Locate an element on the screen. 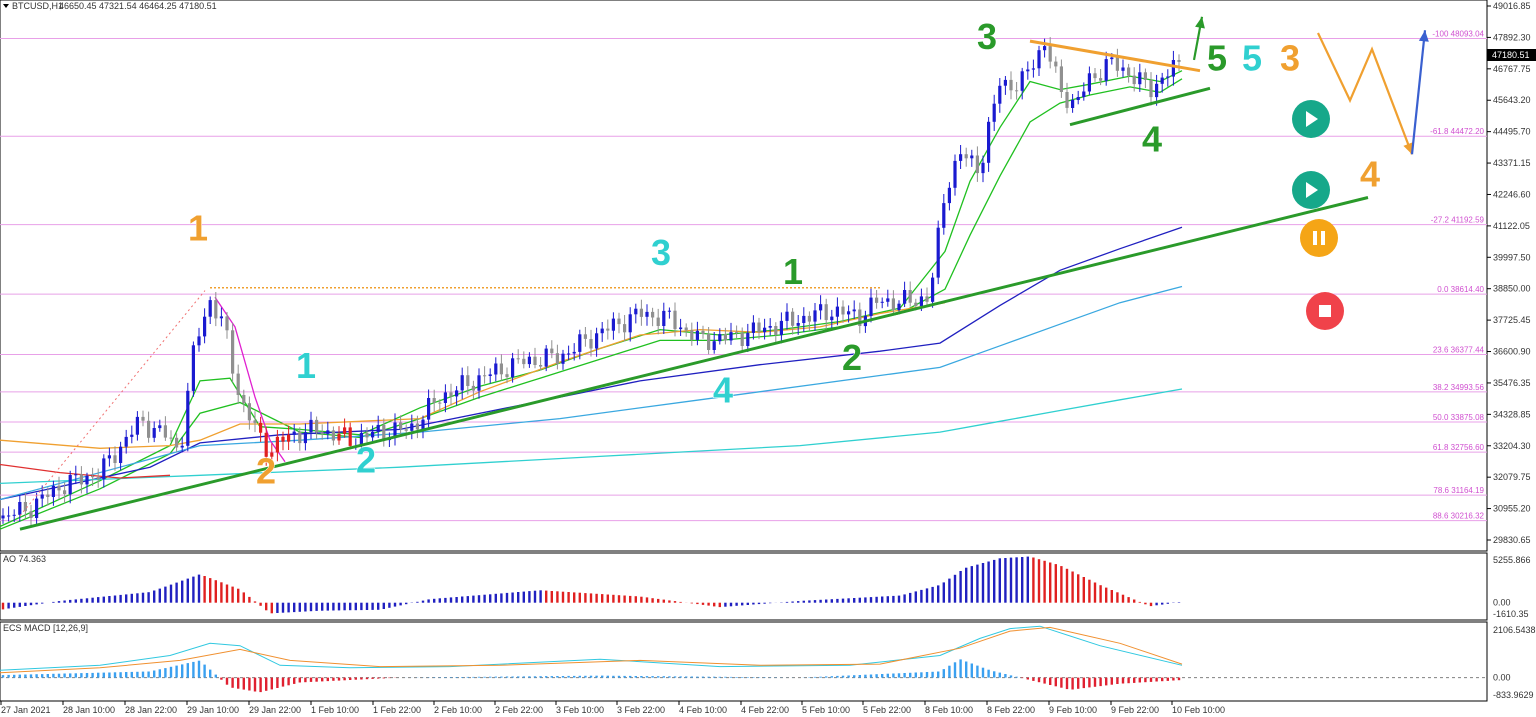  time-tick-label: 28 Jan 10:00 is located at coordinates (89, 710).